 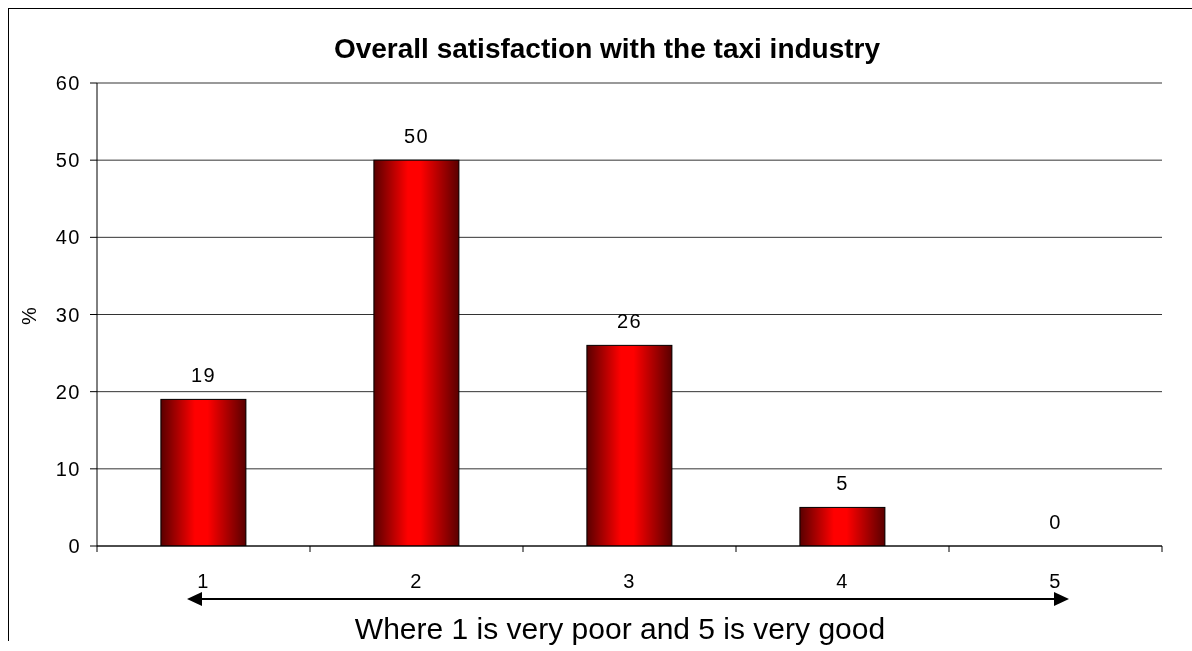 I want to click on chart-title: Overall satisfaction with the taxi industry, so click(x=607, y=48).